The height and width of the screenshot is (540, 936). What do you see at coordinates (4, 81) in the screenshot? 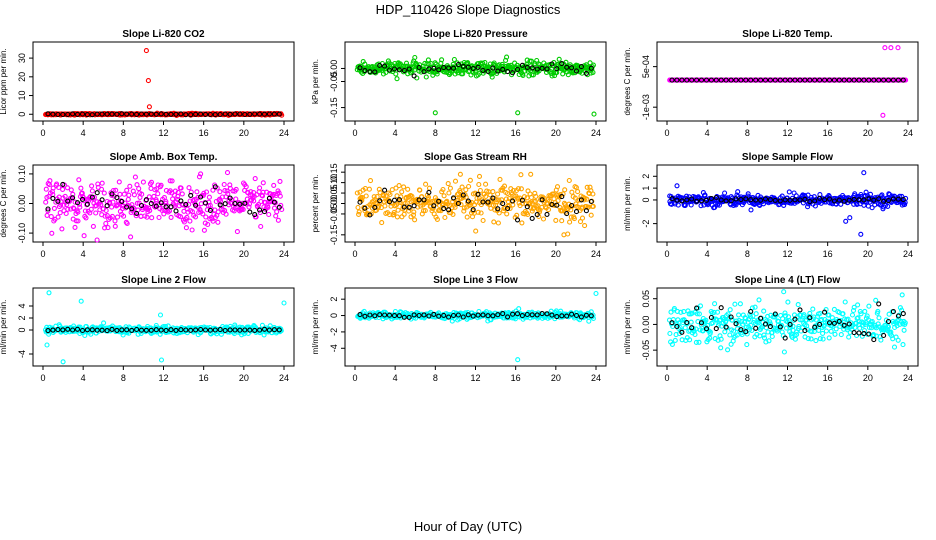
I see `panel-y-label: Licor ppm per min.` at bounding box center [4, 81].